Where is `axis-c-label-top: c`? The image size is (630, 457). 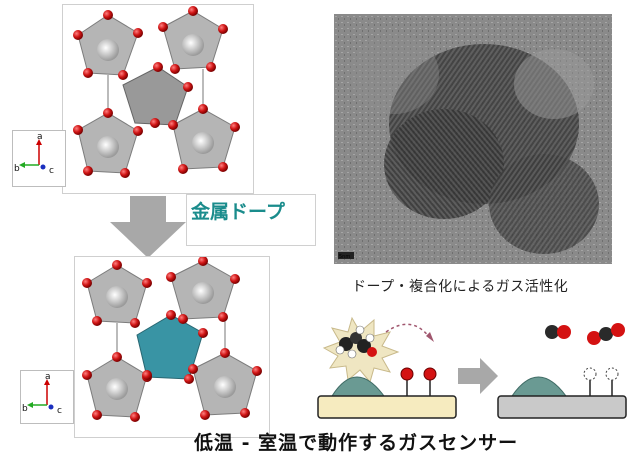 axis-c-label-top: c is located at coordinates (51, 171).